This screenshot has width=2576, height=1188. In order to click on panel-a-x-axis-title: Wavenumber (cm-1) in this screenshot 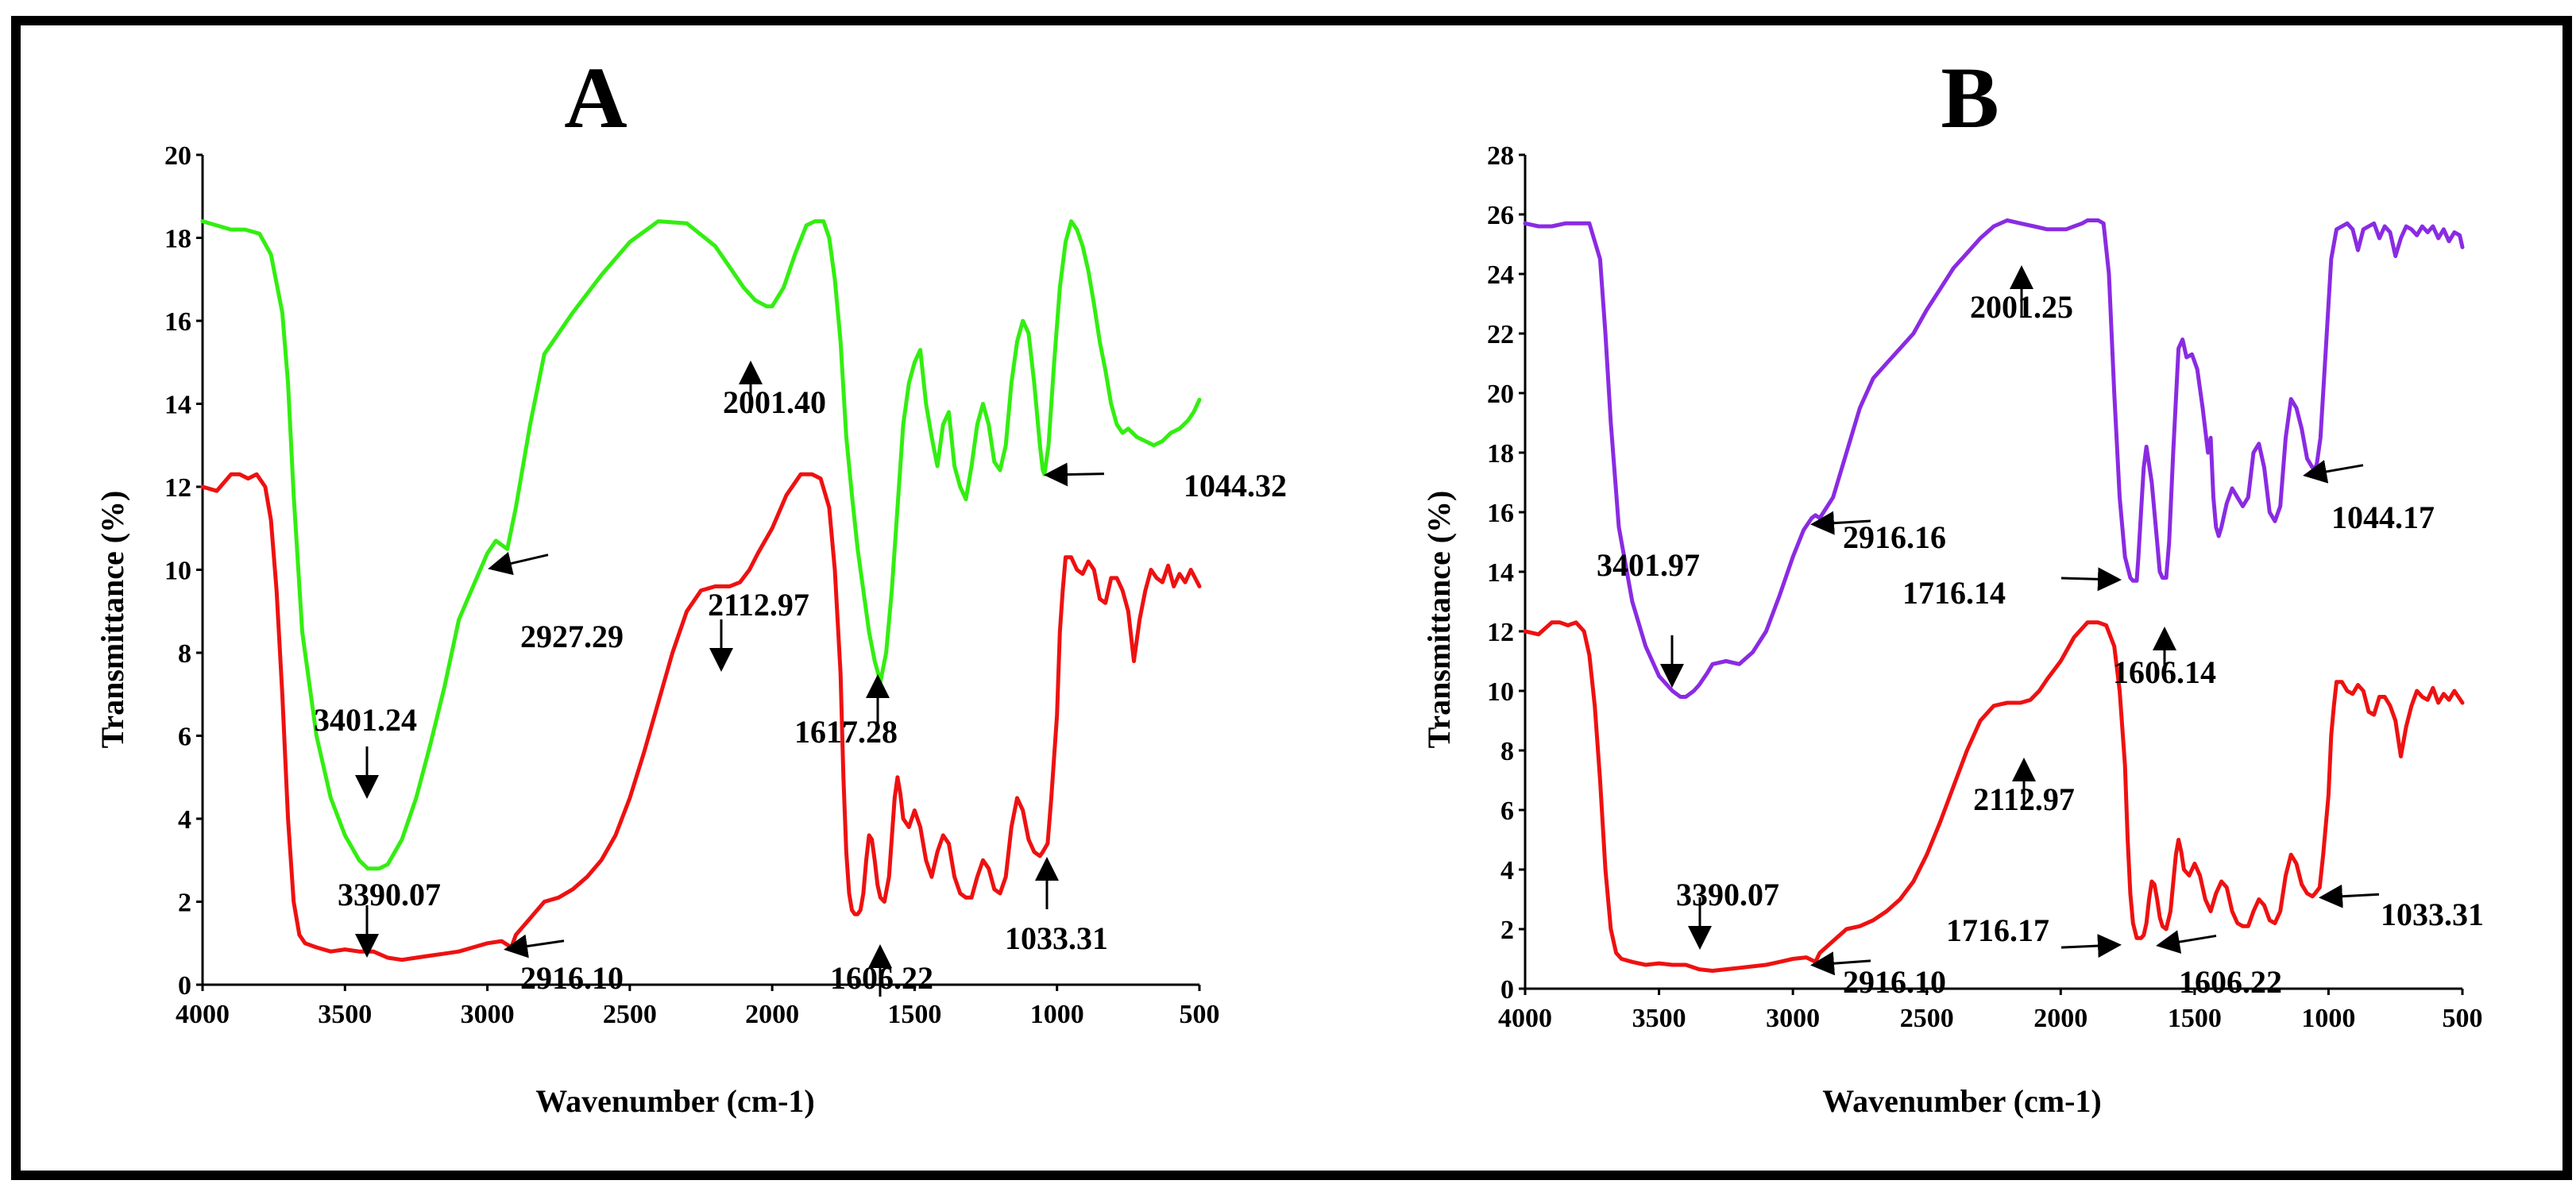, I will do `click(674, 1101)`.